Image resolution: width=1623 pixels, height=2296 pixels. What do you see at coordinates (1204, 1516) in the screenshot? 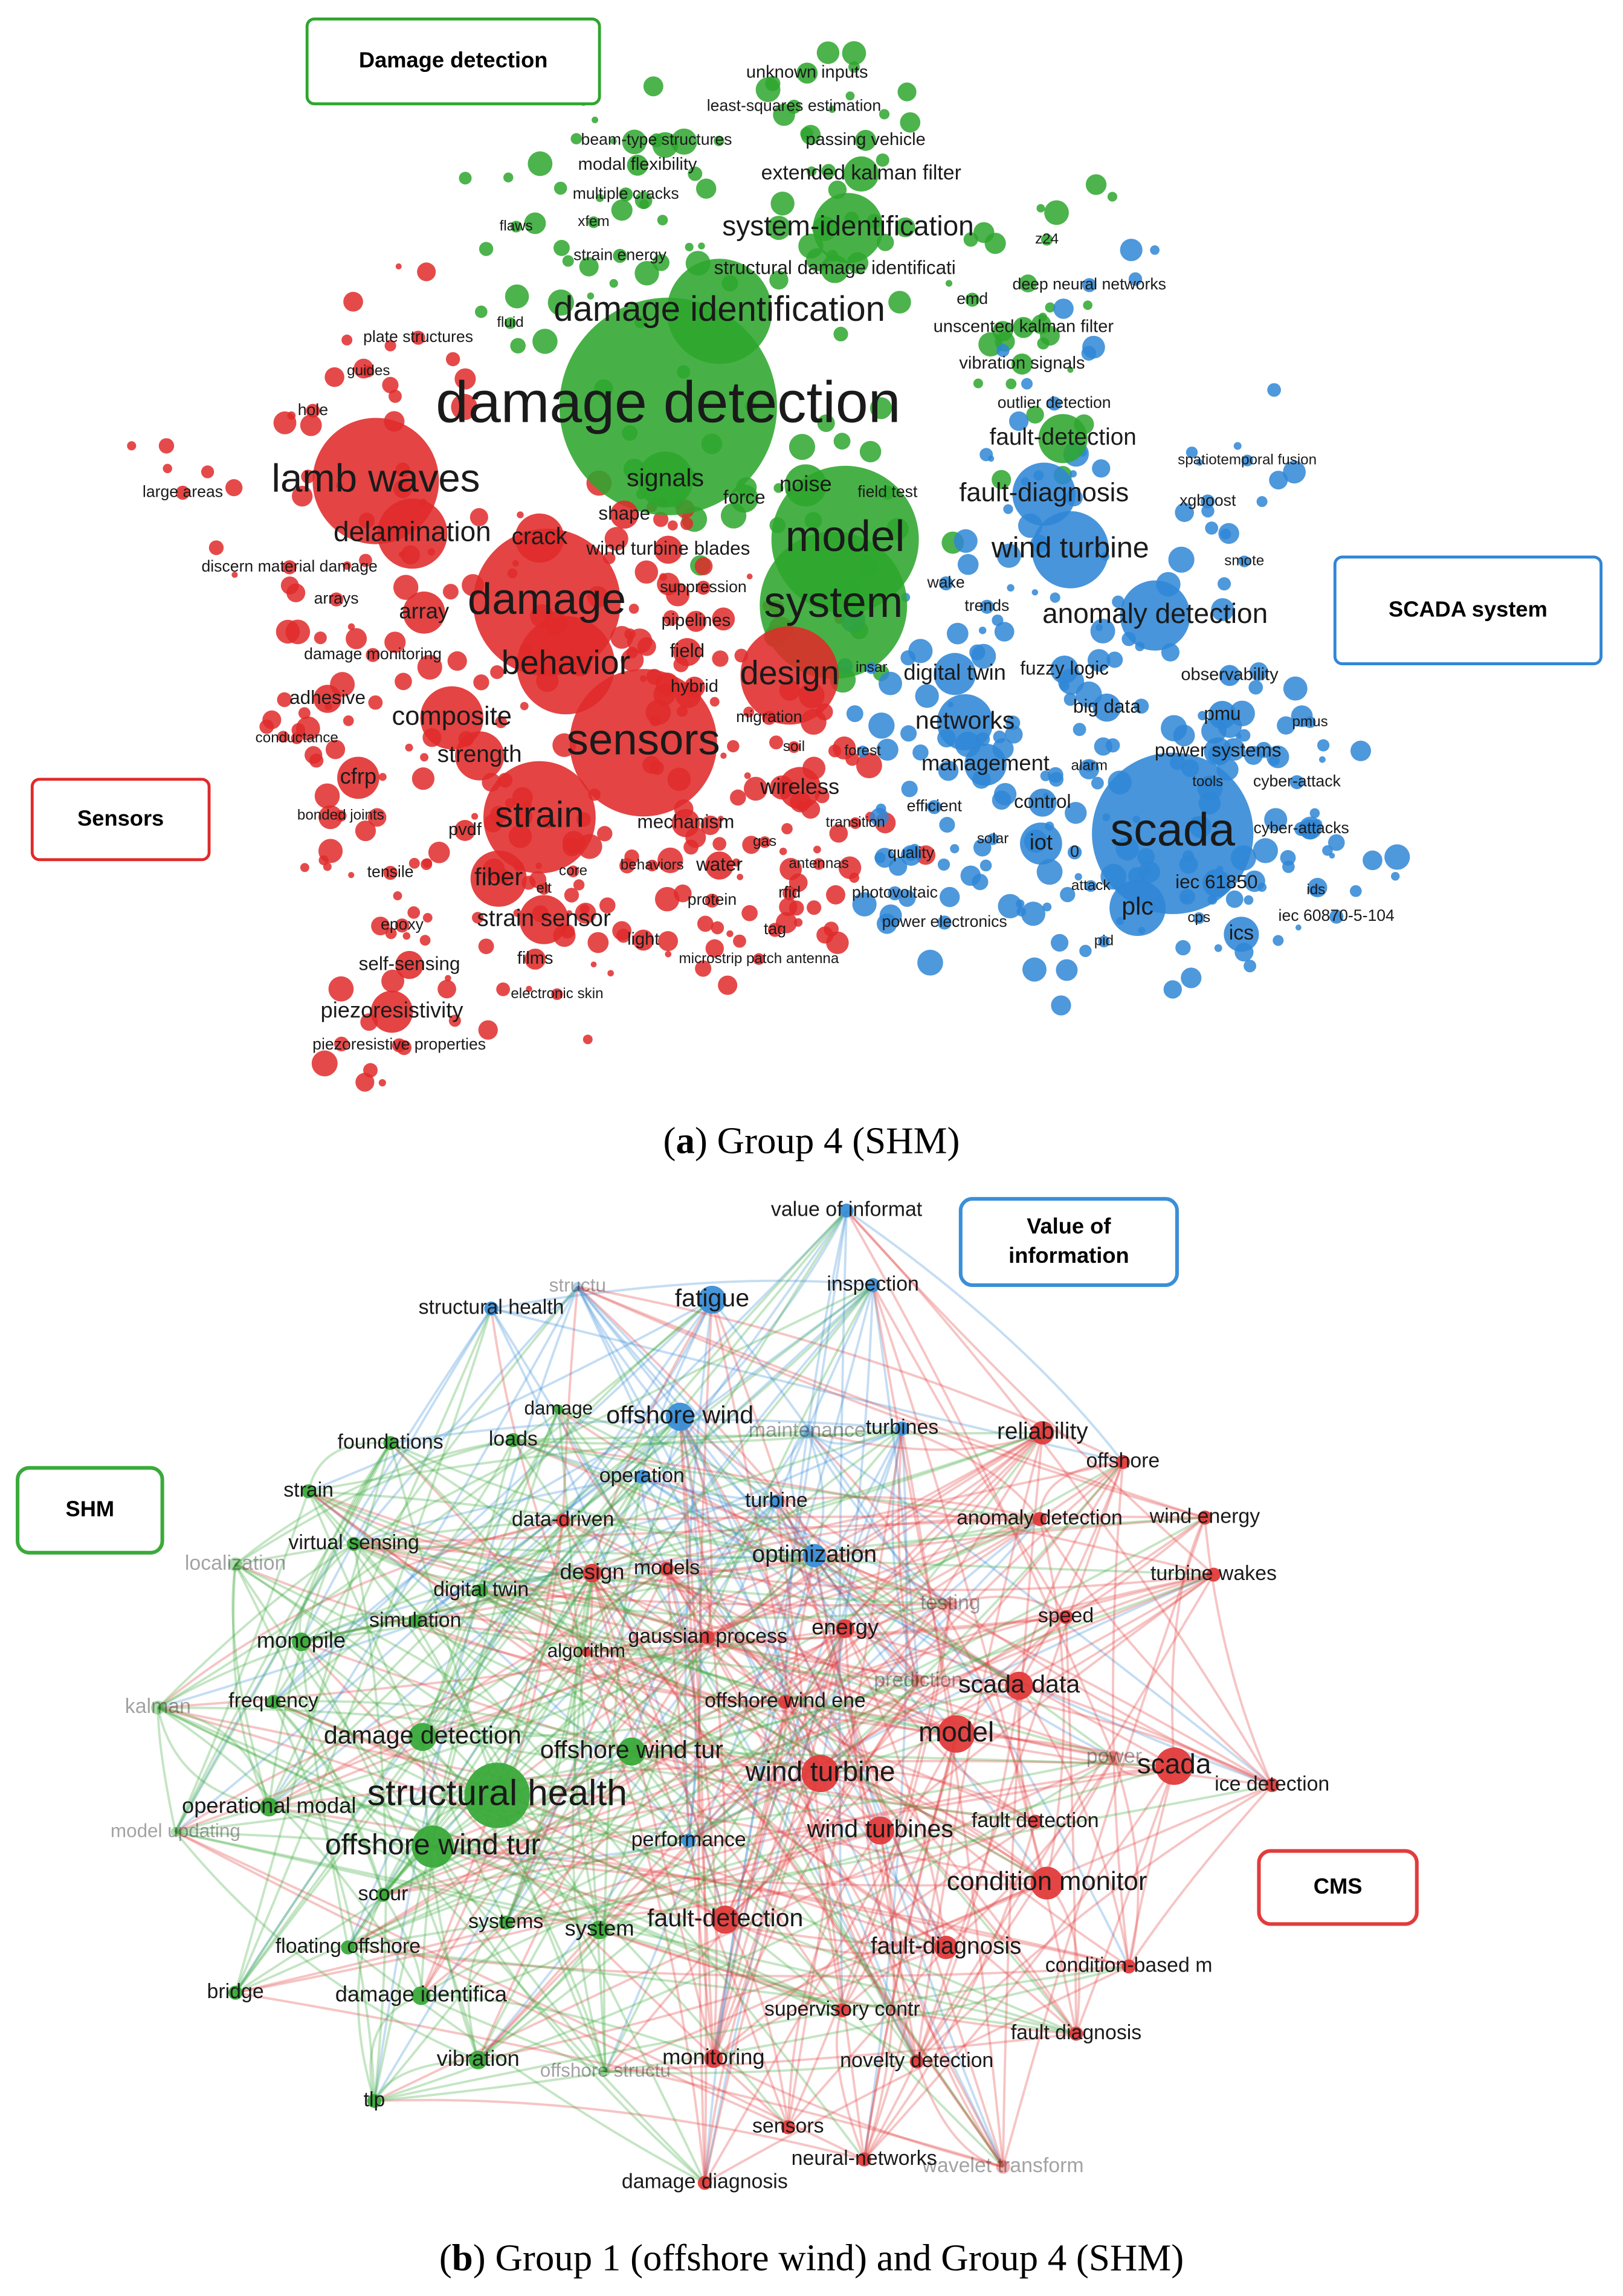
I see `node-label: wind energy` at bounding box center [1204, 1516].